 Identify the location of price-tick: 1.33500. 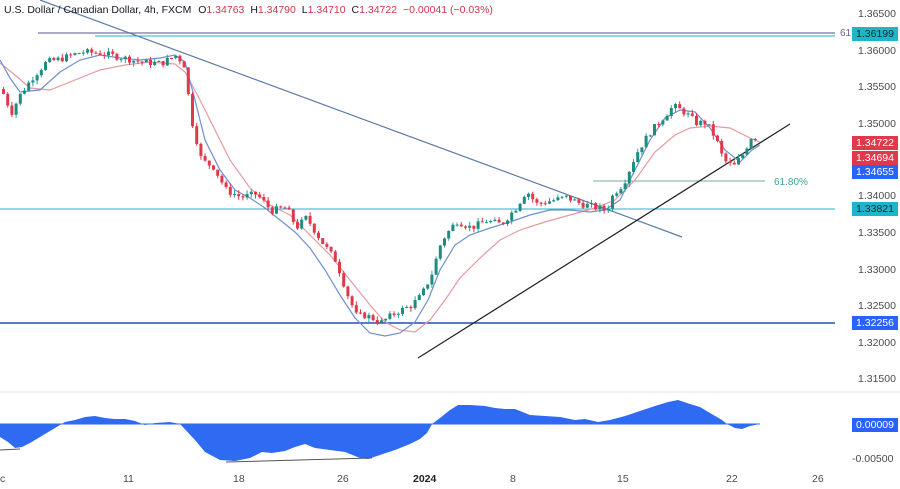
(877, 233).